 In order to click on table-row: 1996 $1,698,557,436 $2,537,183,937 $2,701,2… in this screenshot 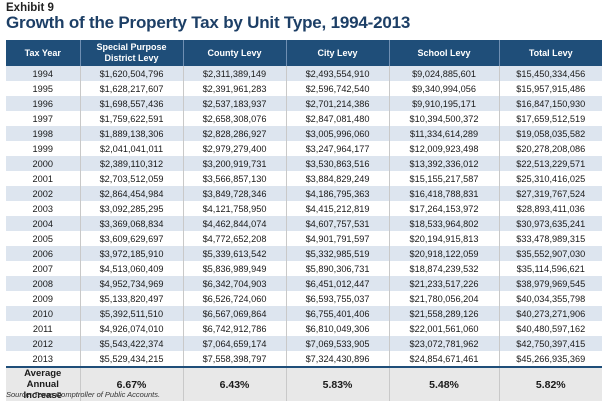, I will do `click(304, 103)`.